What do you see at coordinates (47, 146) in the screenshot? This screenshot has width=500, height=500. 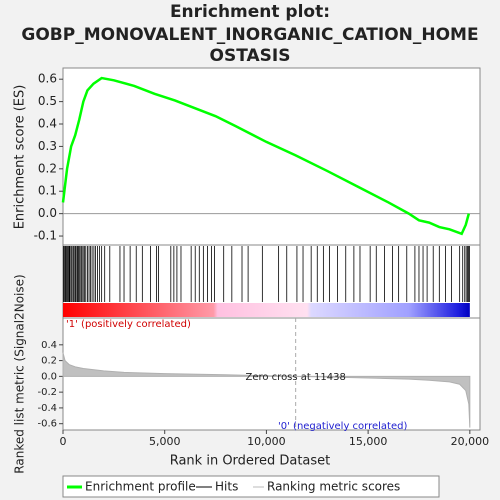 I see `y-tick-label: 0.3` at bounding box center [47, 146].